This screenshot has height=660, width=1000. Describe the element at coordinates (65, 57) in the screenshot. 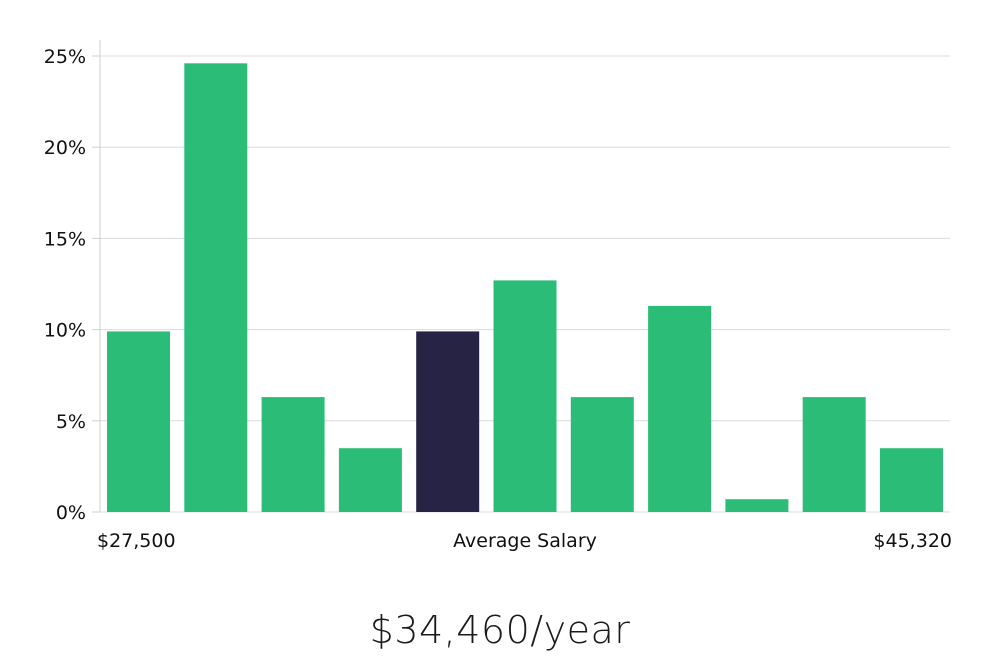

I see `y-tick-label: 25%` at that location.